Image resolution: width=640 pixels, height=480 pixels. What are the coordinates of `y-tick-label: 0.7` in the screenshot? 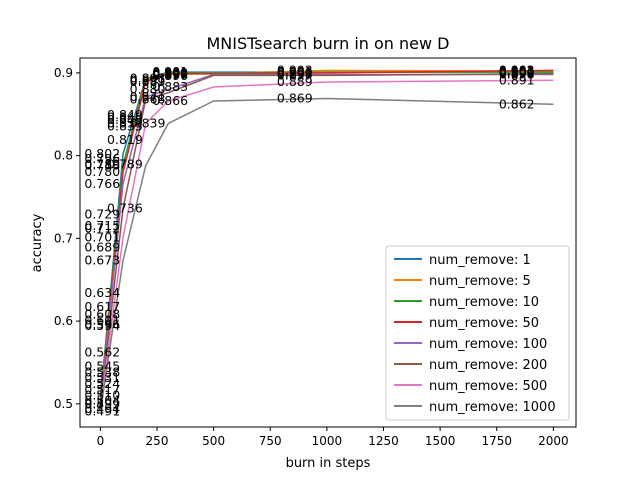 It's located at (63, 238).